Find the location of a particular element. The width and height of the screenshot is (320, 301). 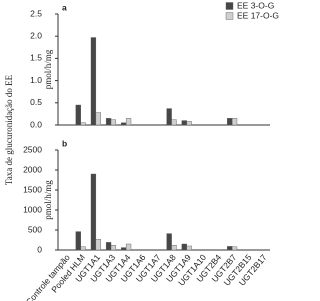

legend-label: EE 17-O-G is located at coordinates (258, 15).